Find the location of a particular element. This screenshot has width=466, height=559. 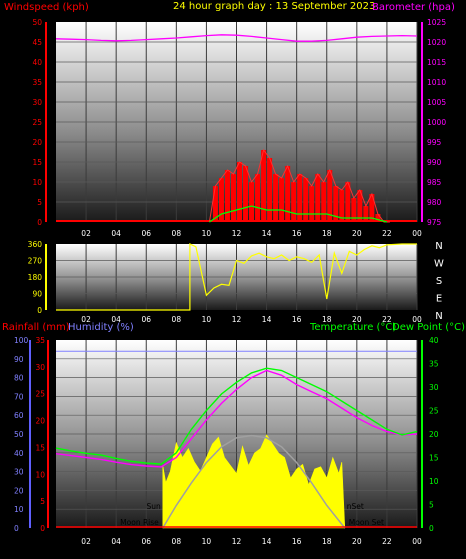

solar-area is located at coordinates (254, 481).